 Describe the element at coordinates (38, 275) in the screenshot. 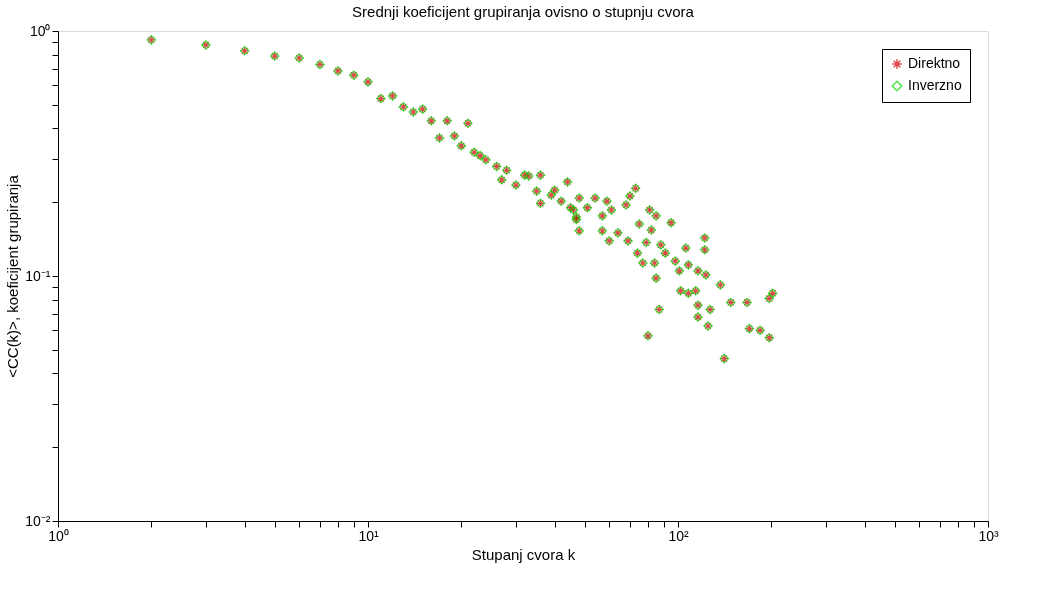

I see `y-tick-label: 10⁻¹` at that location.